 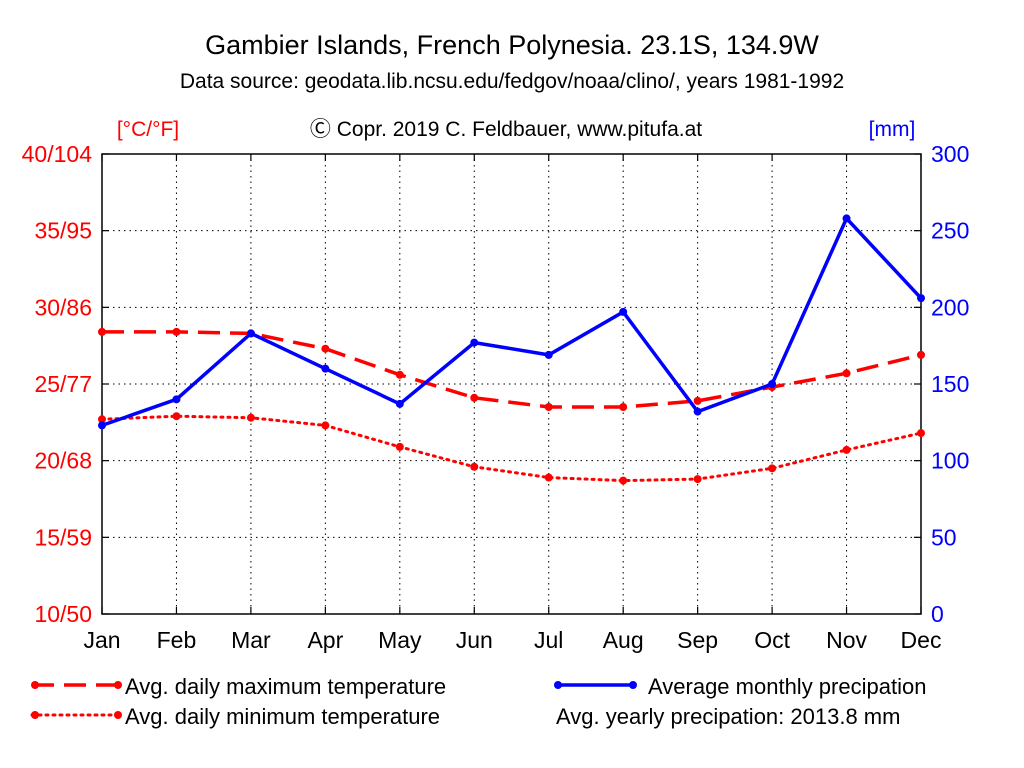 I want to click on y-left-tick-label: 15/59, so click(x=63, y=537).